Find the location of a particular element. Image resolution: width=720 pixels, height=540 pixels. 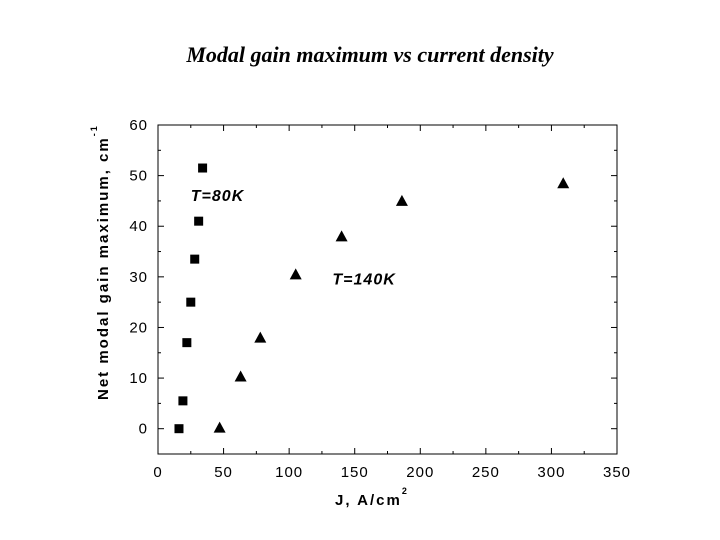

series-annotation: T=80K is located at coordinates (218, 196).